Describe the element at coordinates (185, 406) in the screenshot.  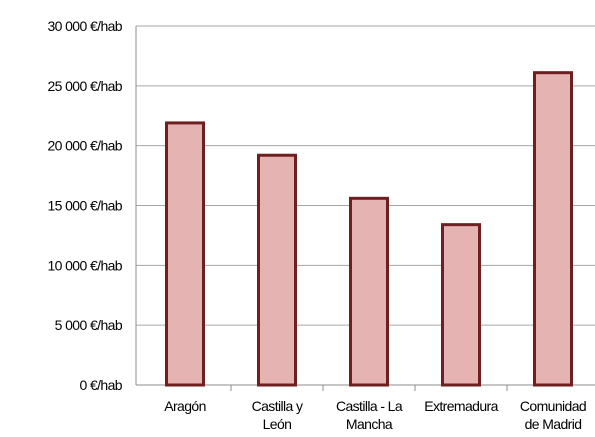
I see `x-tick-label: Aragón` at that location.